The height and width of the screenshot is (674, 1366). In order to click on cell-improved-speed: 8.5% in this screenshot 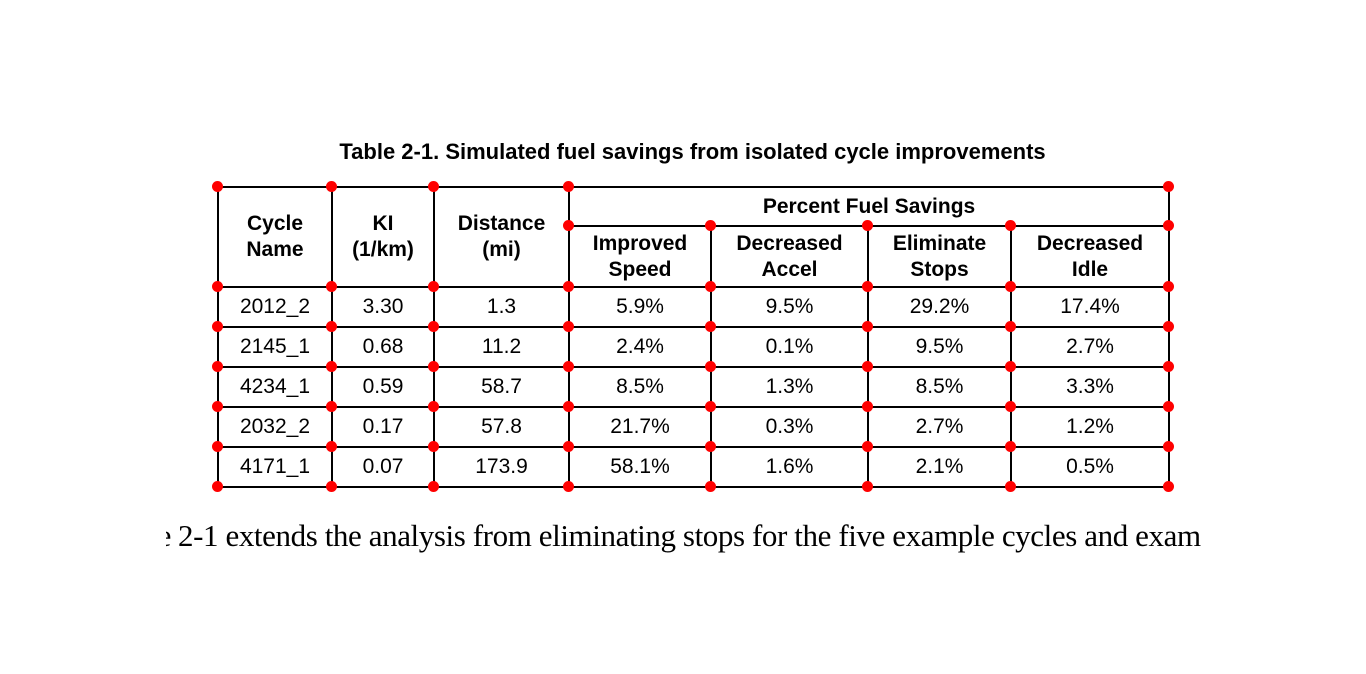, I will do `click(640, 387)`.